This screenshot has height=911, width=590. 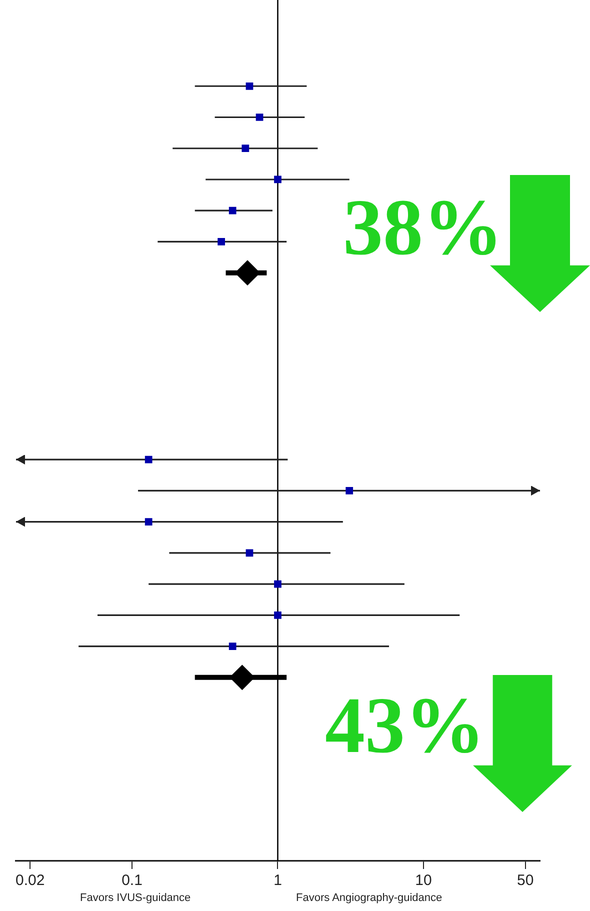 I want to click on x-tick-label: 50, so click(x=525, y=881).